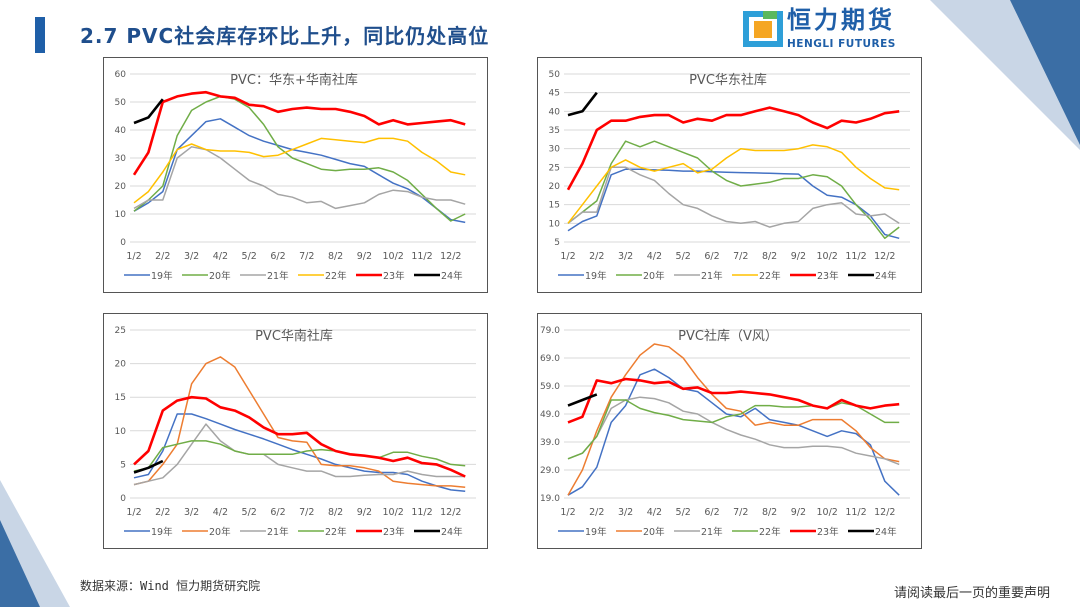  What do you see at coordinates (550, 471) in the screenshot?
I see `y-tick-label: 29.0` at bounding box center [550, 471].